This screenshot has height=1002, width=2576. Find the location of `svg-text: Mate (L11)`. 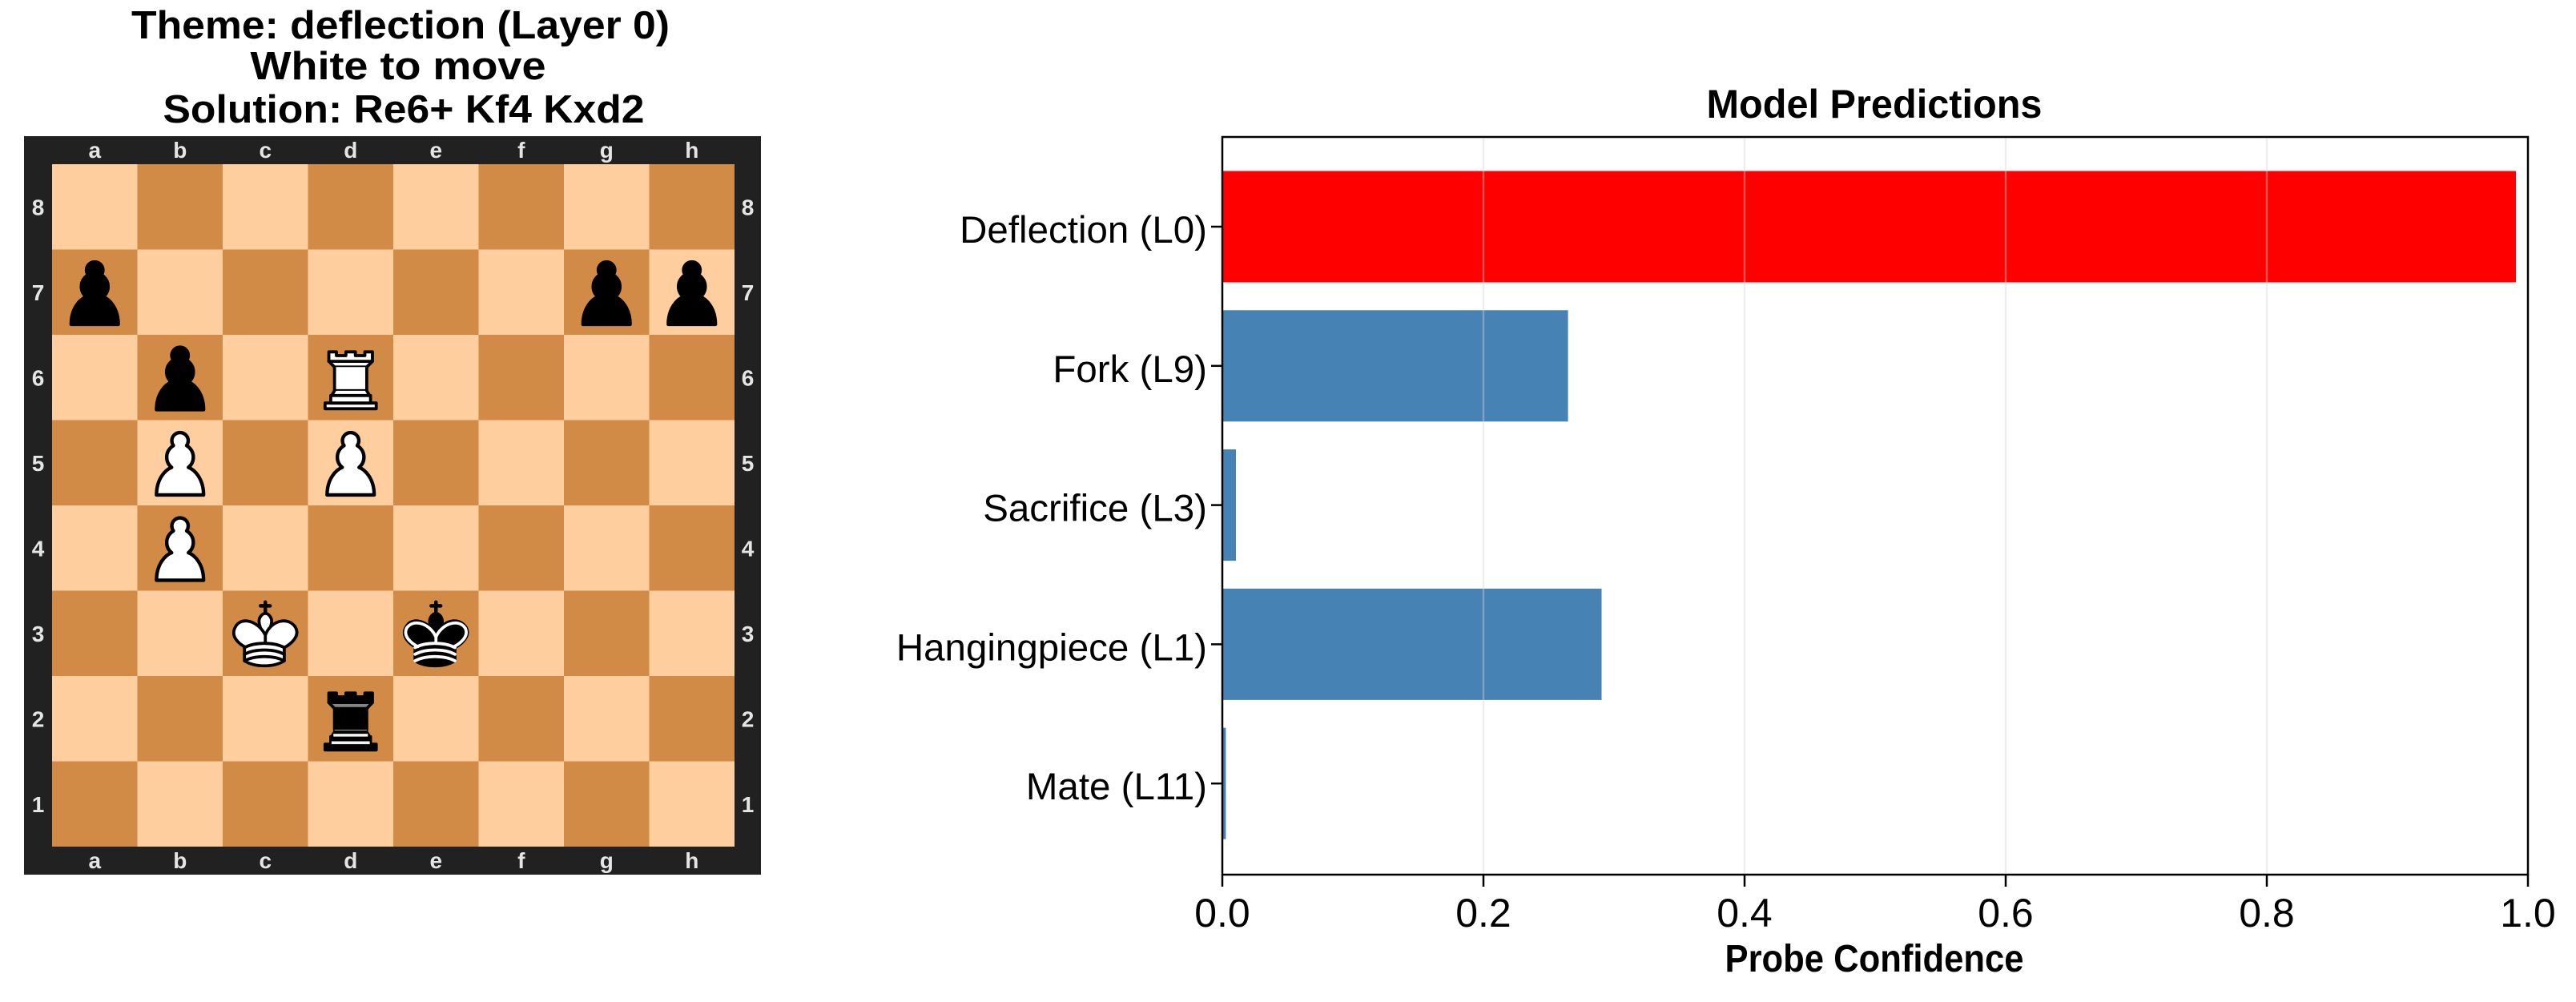

svg-text: Mate (L11) is located at coordinates (1116, 787).